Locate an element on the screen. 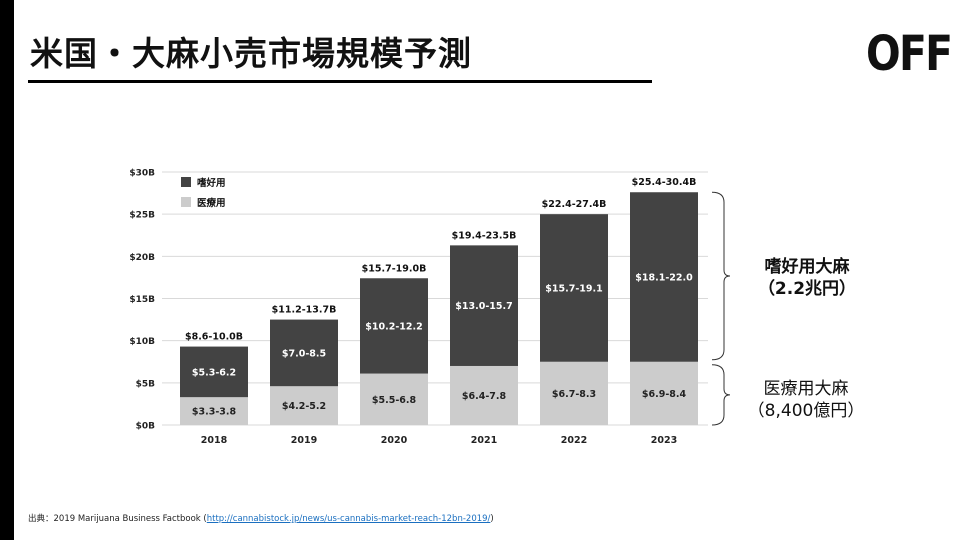 The image size is (960, 540). y-tick-label: $30B is located at coordinates (142, 174).